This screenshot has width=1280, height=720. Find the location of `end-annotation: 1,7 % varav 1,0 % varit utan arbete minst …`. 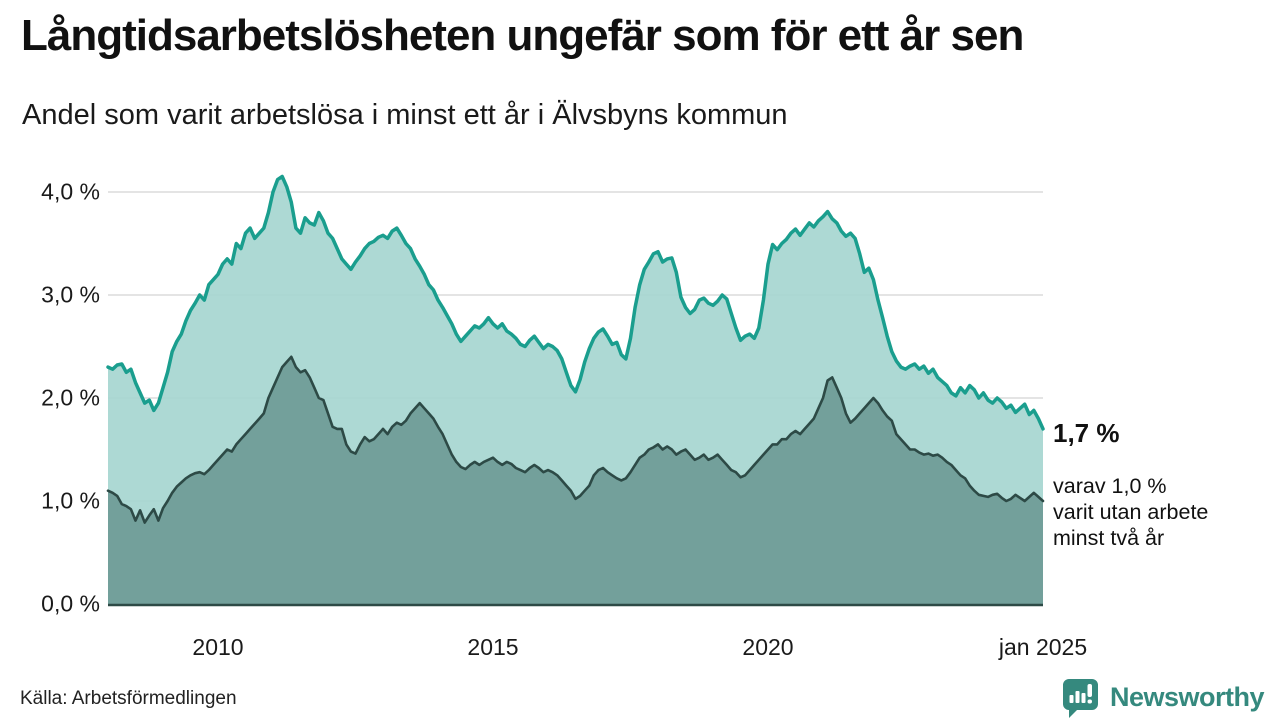

end-annotation: 1,7 % varav 1,0 % varit utan arbete minst … is located at coordinates (1163, 484).